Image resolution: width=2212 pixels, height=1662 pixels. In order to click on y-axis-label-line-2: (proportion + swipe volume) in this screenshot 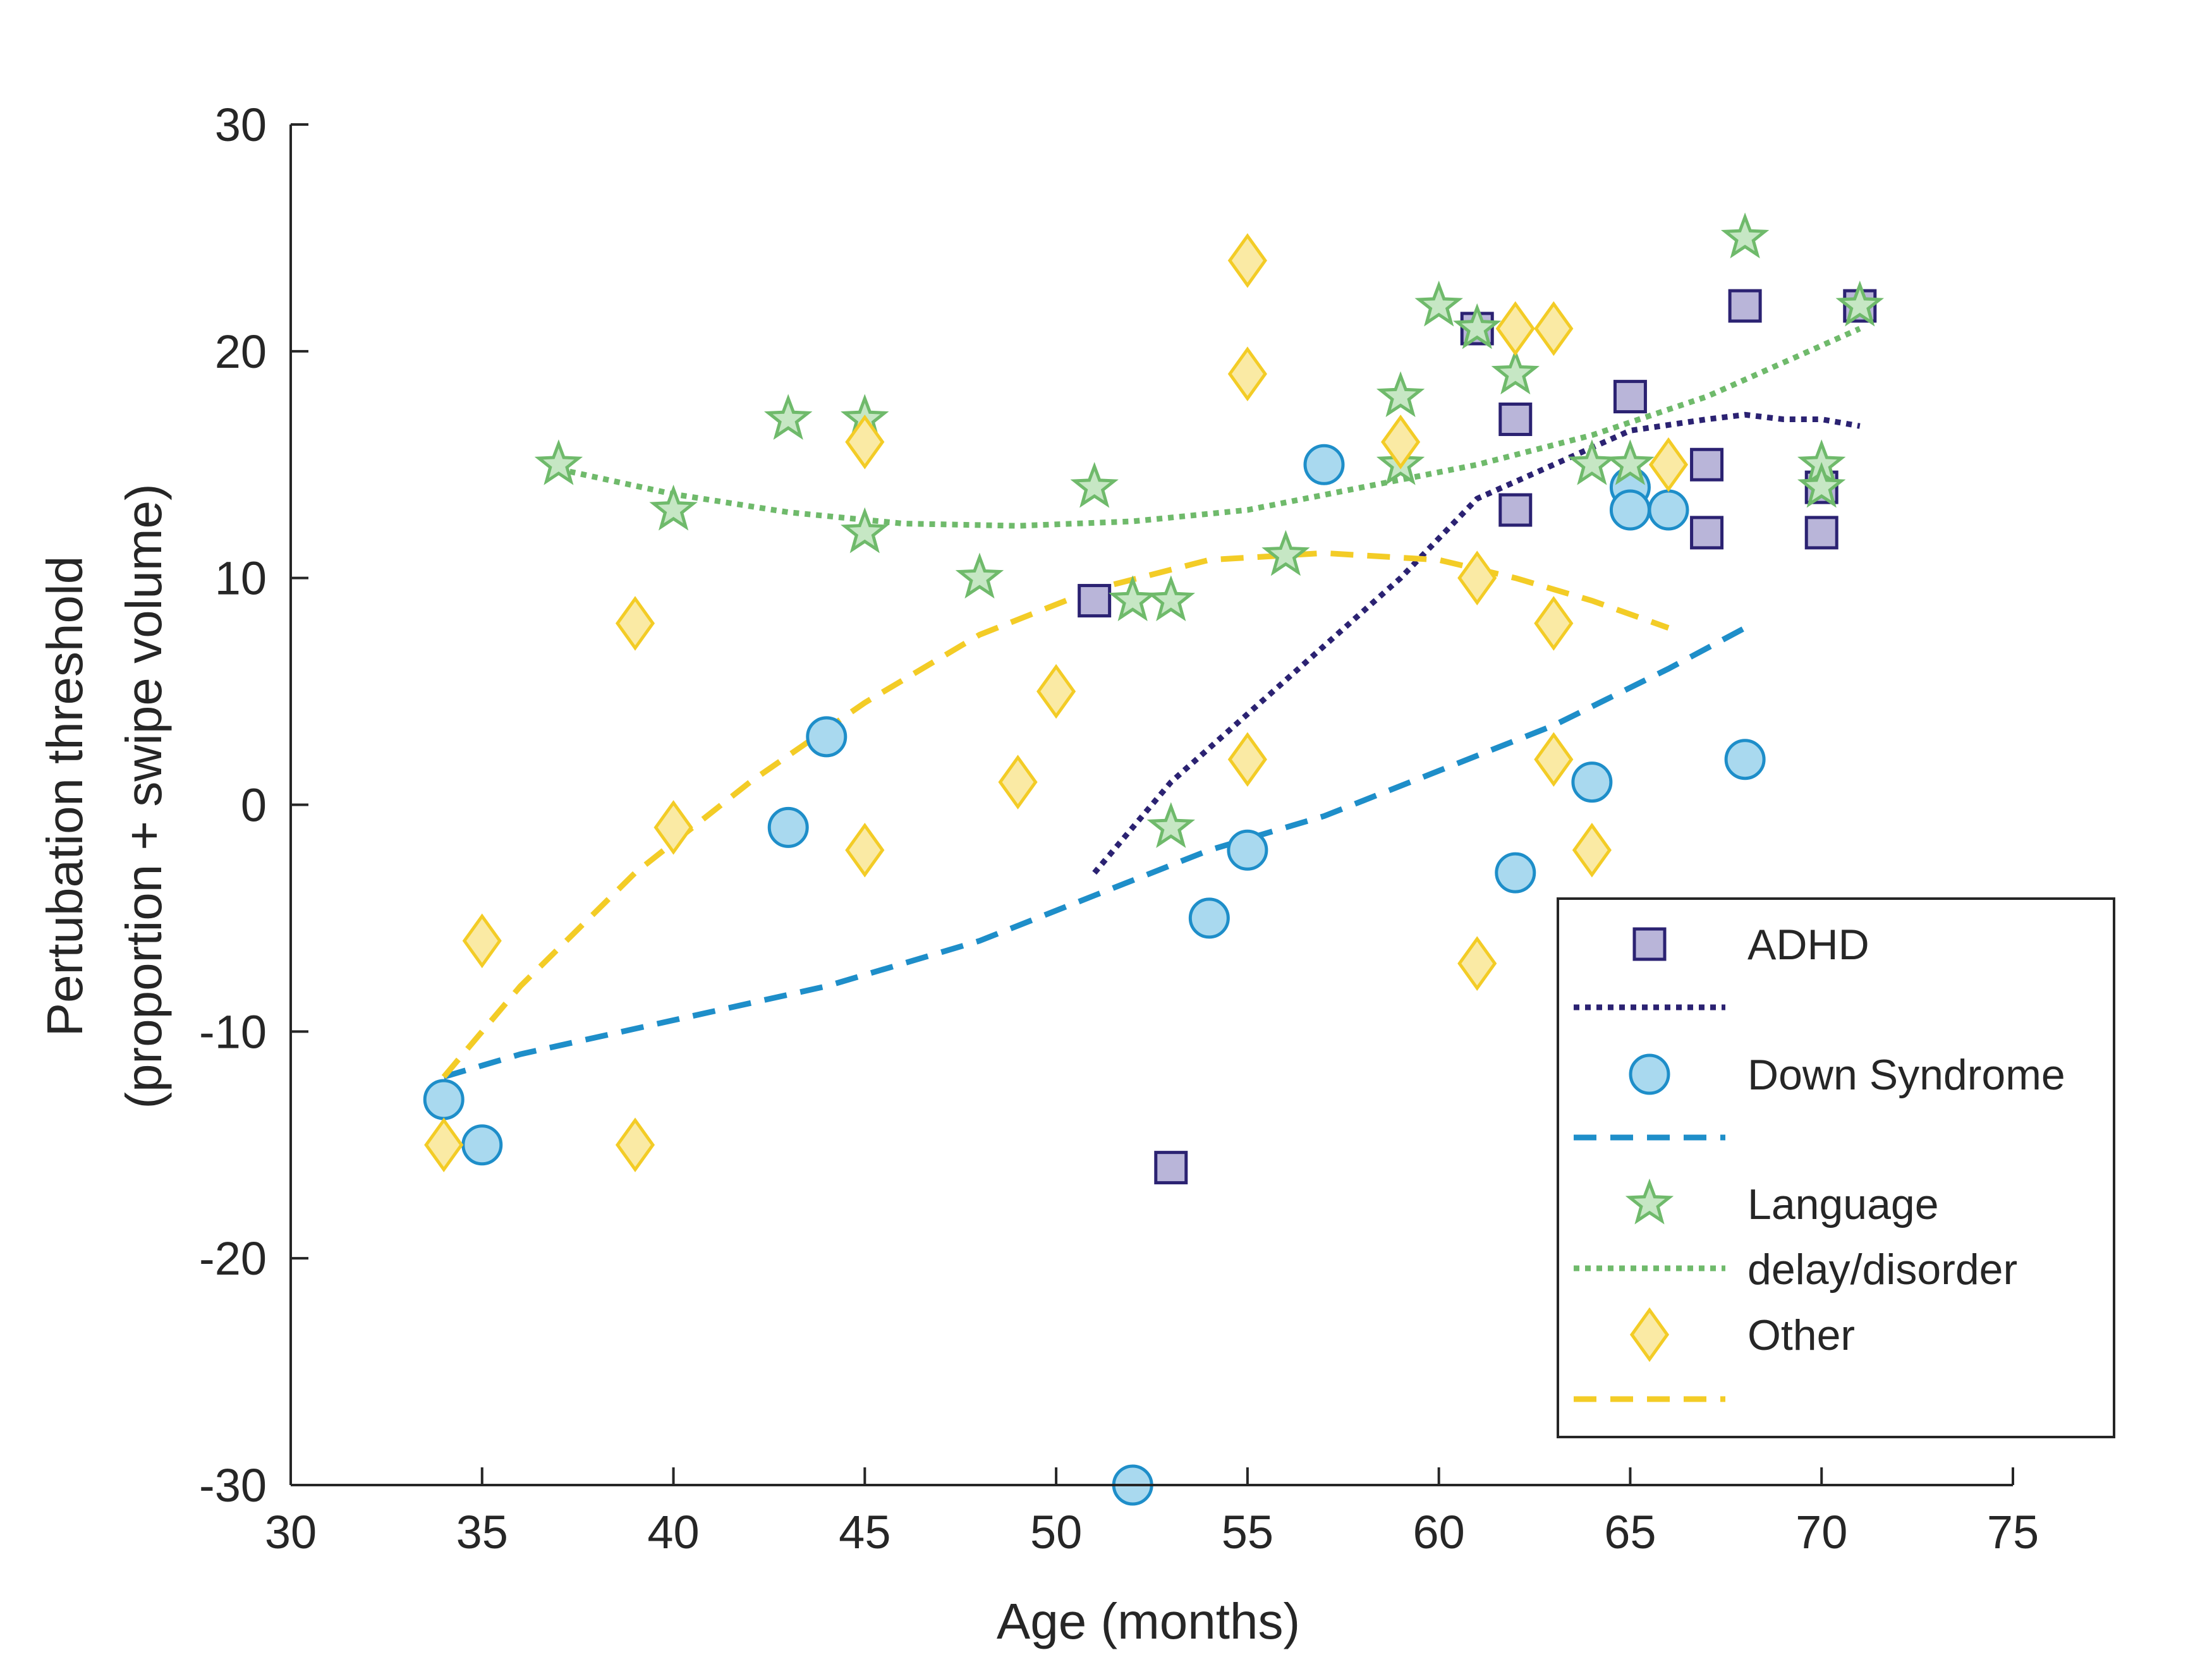, I will do `click(144, 795)`.